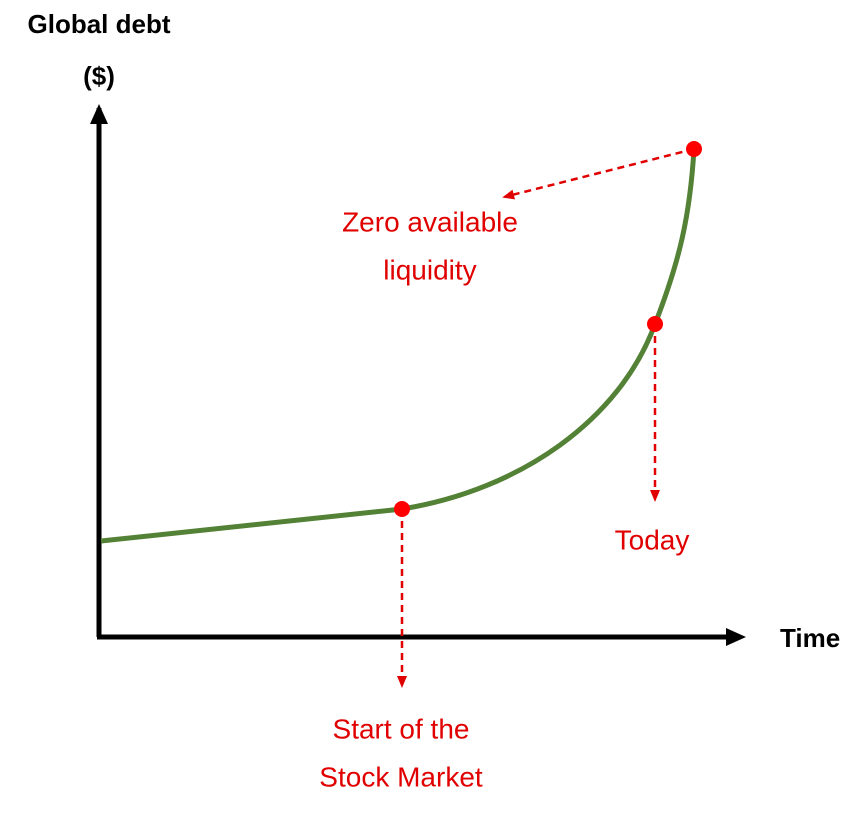 This screenshot has width=867, height=814. Describe the element at coordinates (99, 24) in the screenshot. I see `y-label: Global debt` at that location.